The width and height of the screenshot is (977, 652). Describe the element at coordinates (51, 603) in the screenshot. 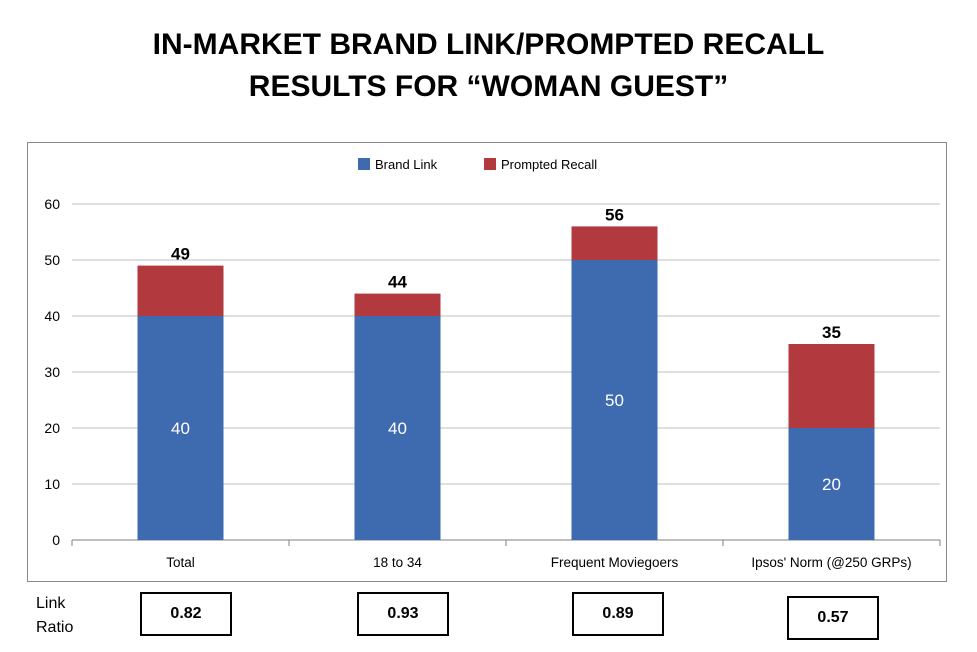

I see `link-ratio-label-line-1: Link` at that location.